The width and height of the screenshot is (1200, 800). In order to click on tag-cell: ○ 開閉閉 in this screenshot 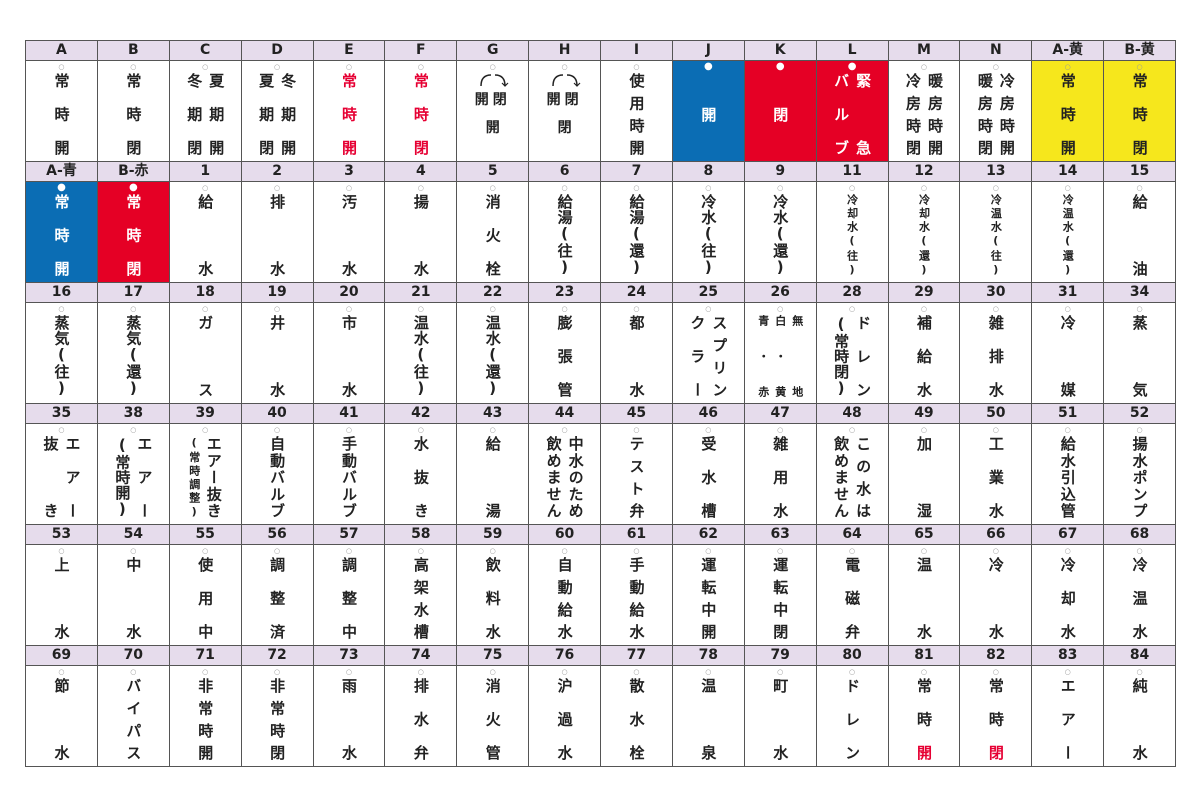, I will do `click(565, 111)`.